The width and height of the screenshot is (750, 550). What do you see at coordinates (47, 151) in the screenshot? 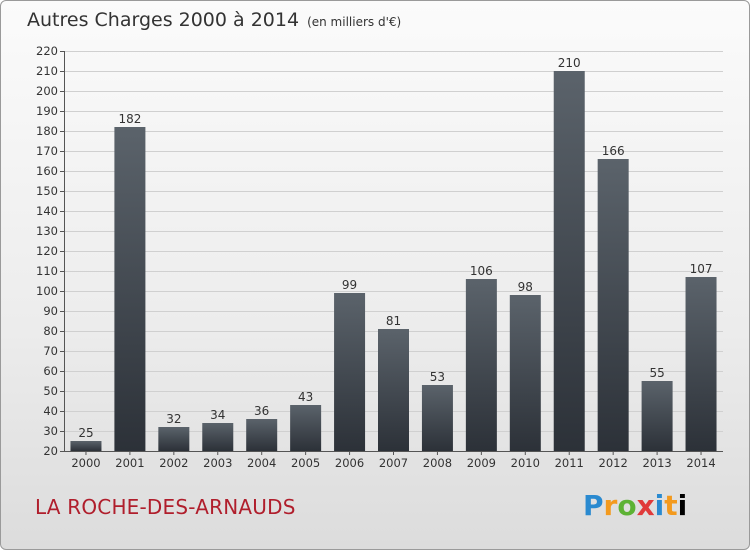
I see `y-tick-label: 170` at bounding box center [47, 151].